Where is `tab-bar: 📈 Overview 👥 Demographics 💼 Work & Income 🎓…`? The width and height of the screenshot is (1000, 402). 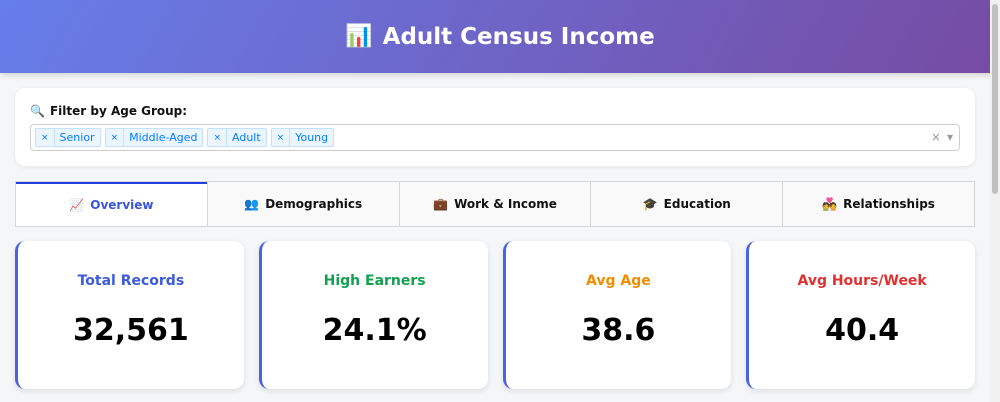 tab-bar: 📈 Overview 👥 Demographics 💼 Work & Income 🎓… is located at coordinates (495, 204).